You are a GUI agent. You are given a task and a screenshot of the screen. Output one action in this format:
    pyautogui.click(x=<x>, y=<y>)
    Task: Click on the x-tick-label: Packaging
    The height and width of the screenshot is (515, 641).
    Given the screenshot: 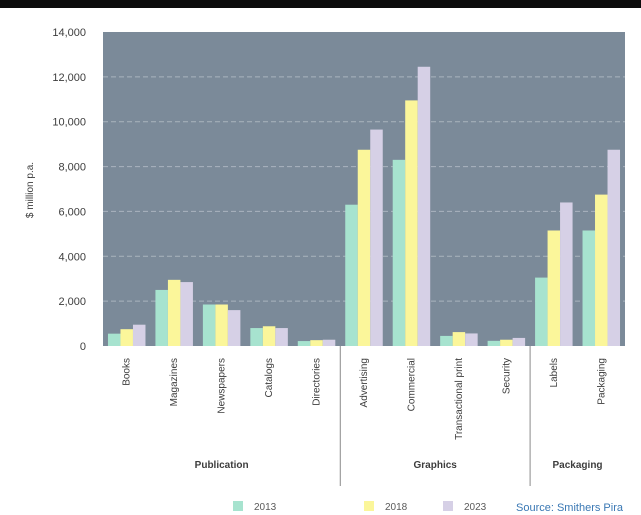 What is the action you would take?
    pyautogui.click(x=601, y=381)
    